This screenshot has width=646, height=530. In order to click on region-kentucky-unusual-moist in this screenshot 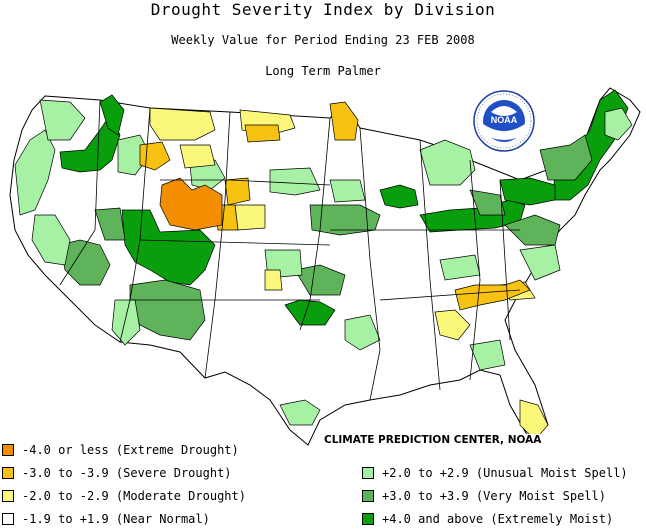, I will do `click(460, 267)`.